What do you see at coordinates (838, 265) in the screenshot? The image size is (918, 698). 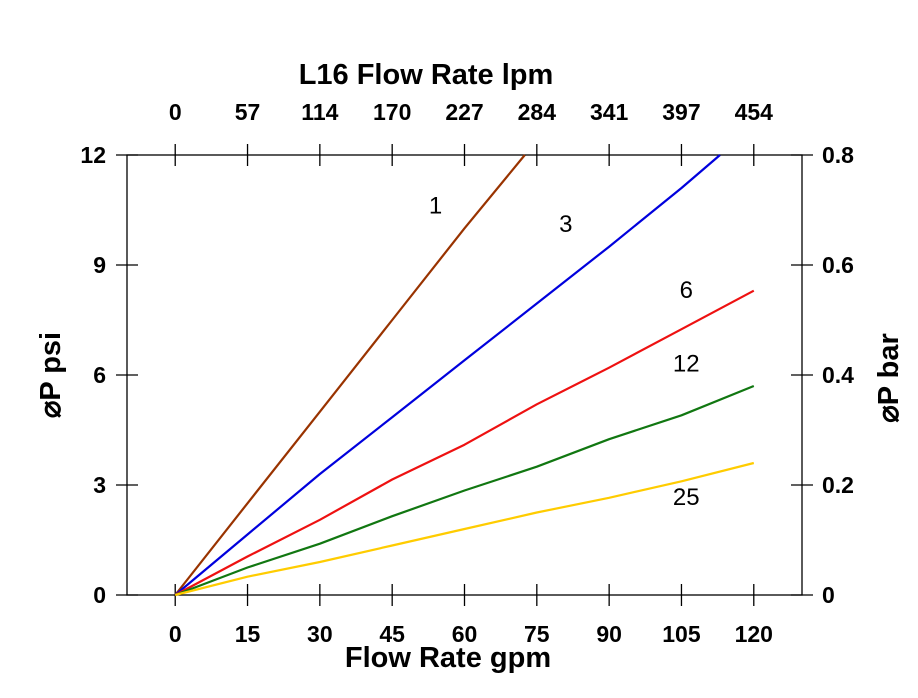 I see `y-right-tick-label: 0.6` at bounding box center [838, 265].